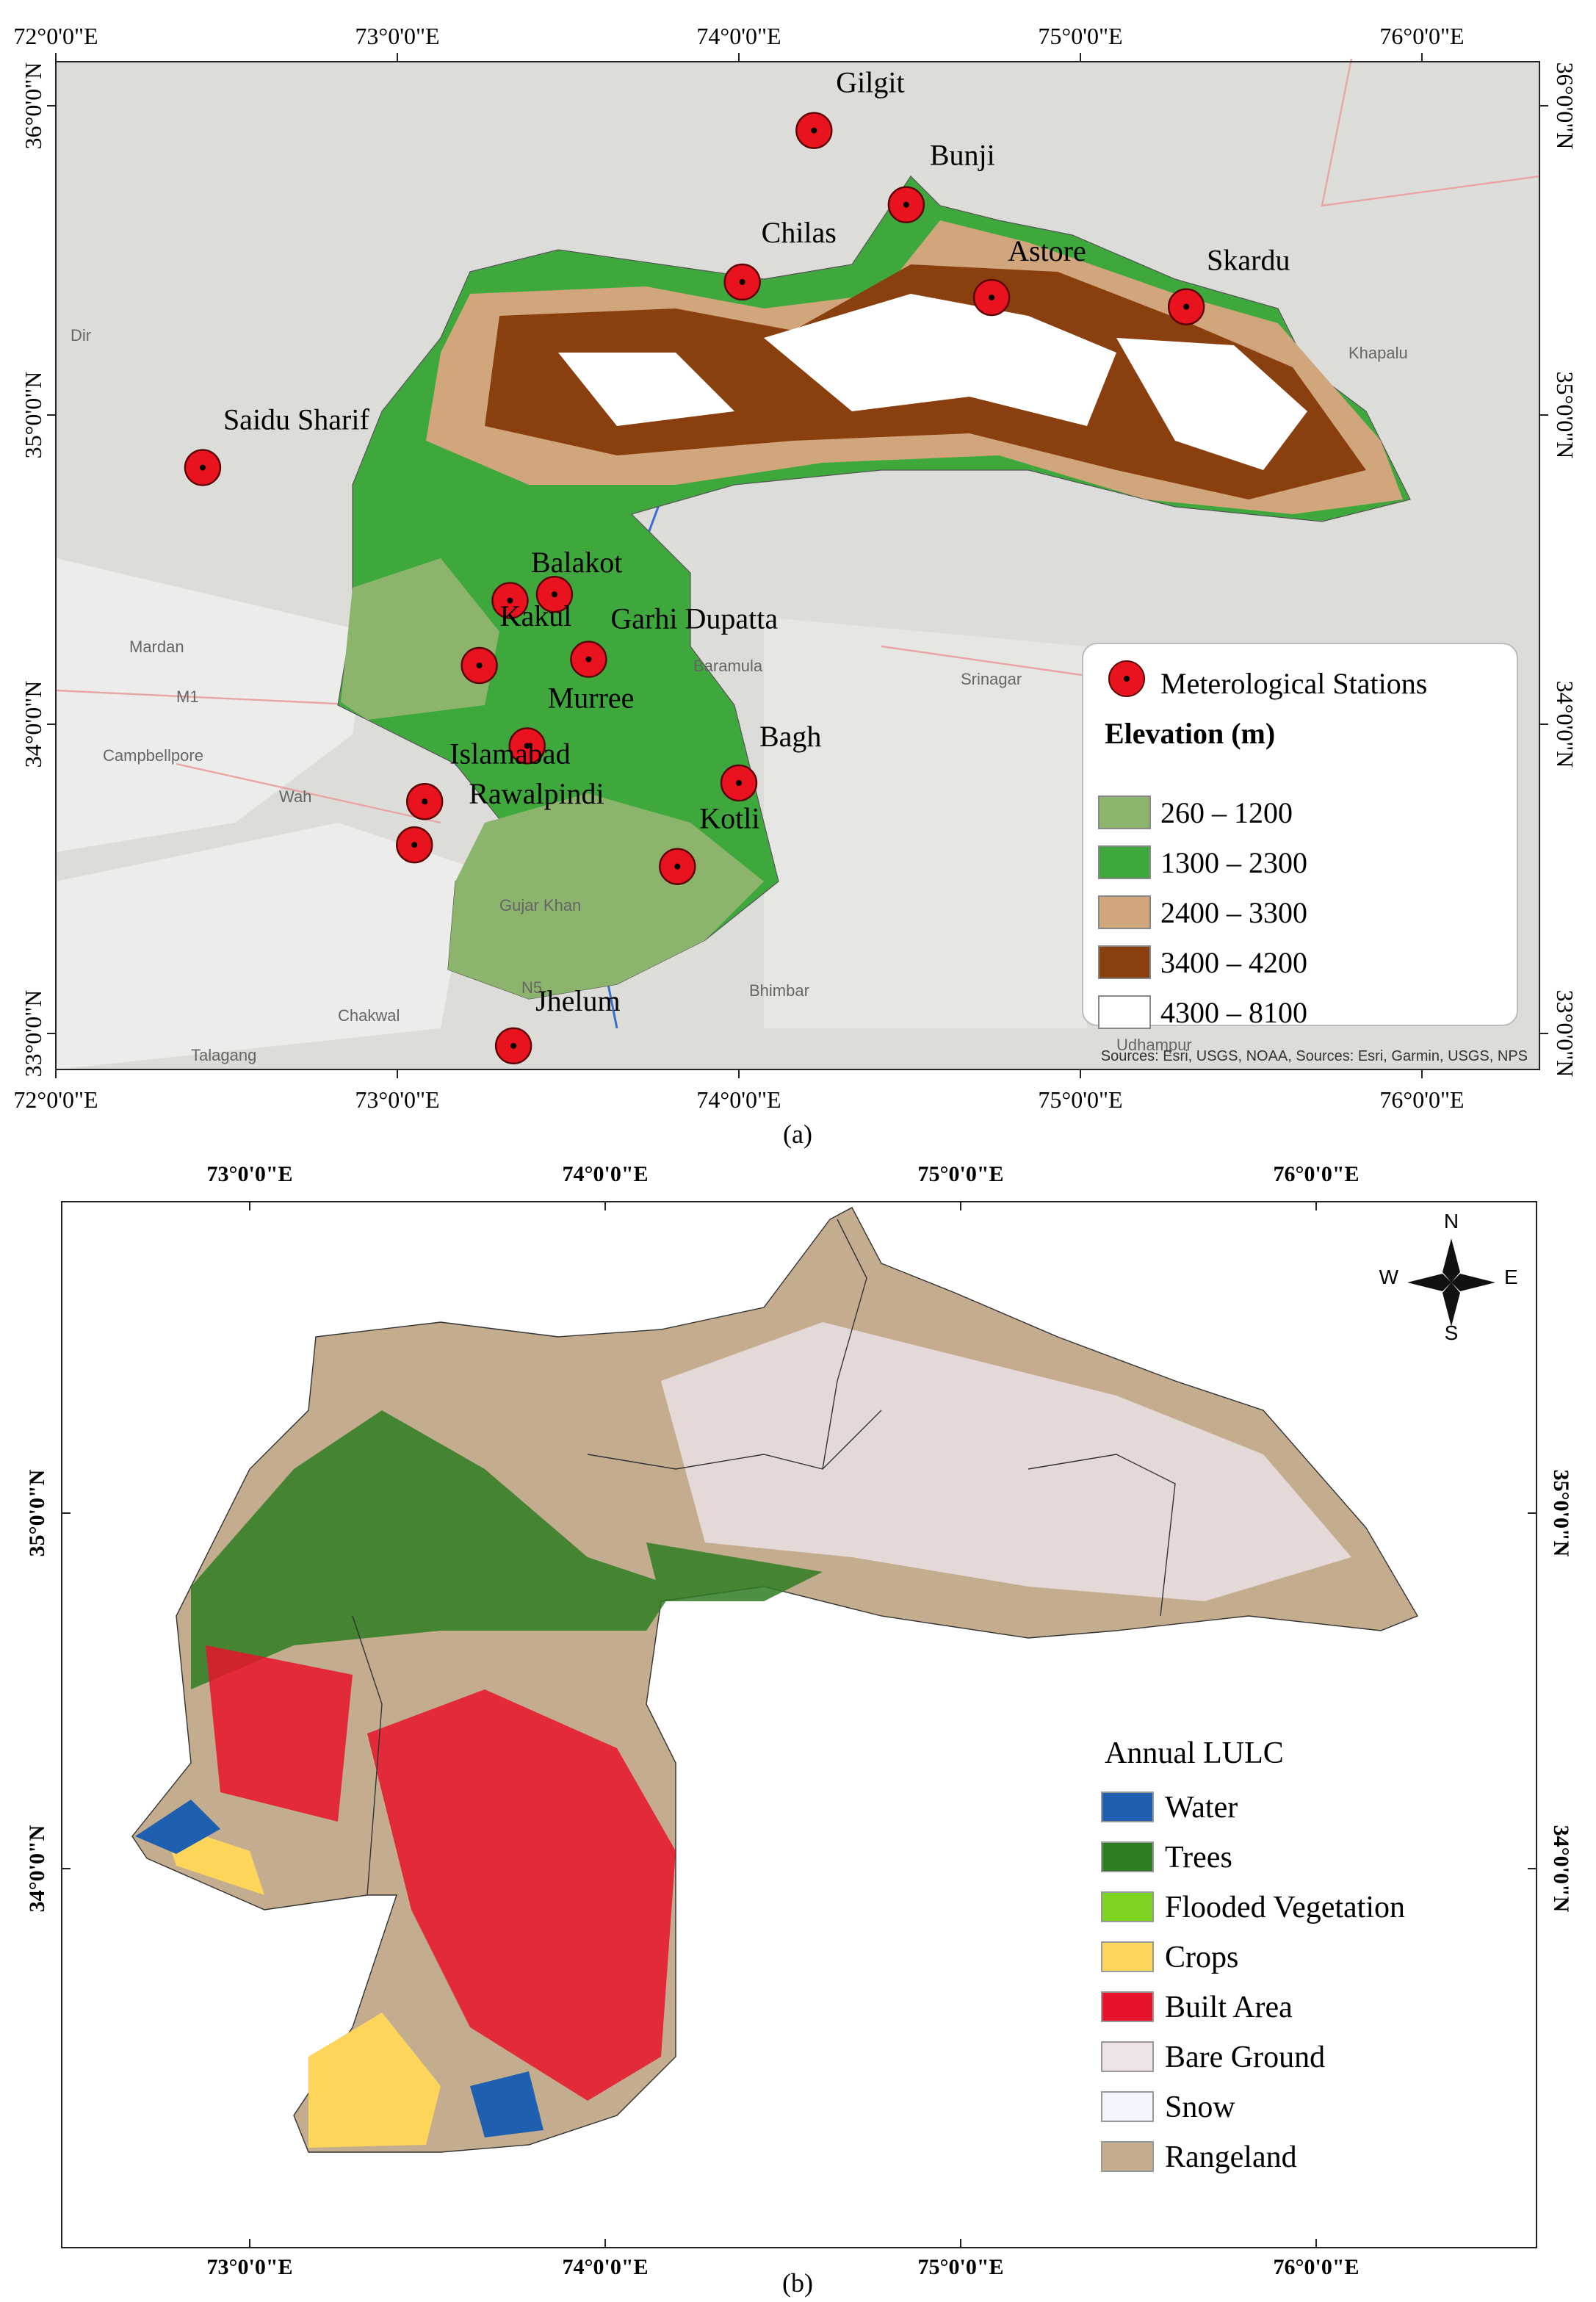  Describe the element at coordinates (779, 990) in the screenshot. I see `basemap-label: Bhimbar` at that location.